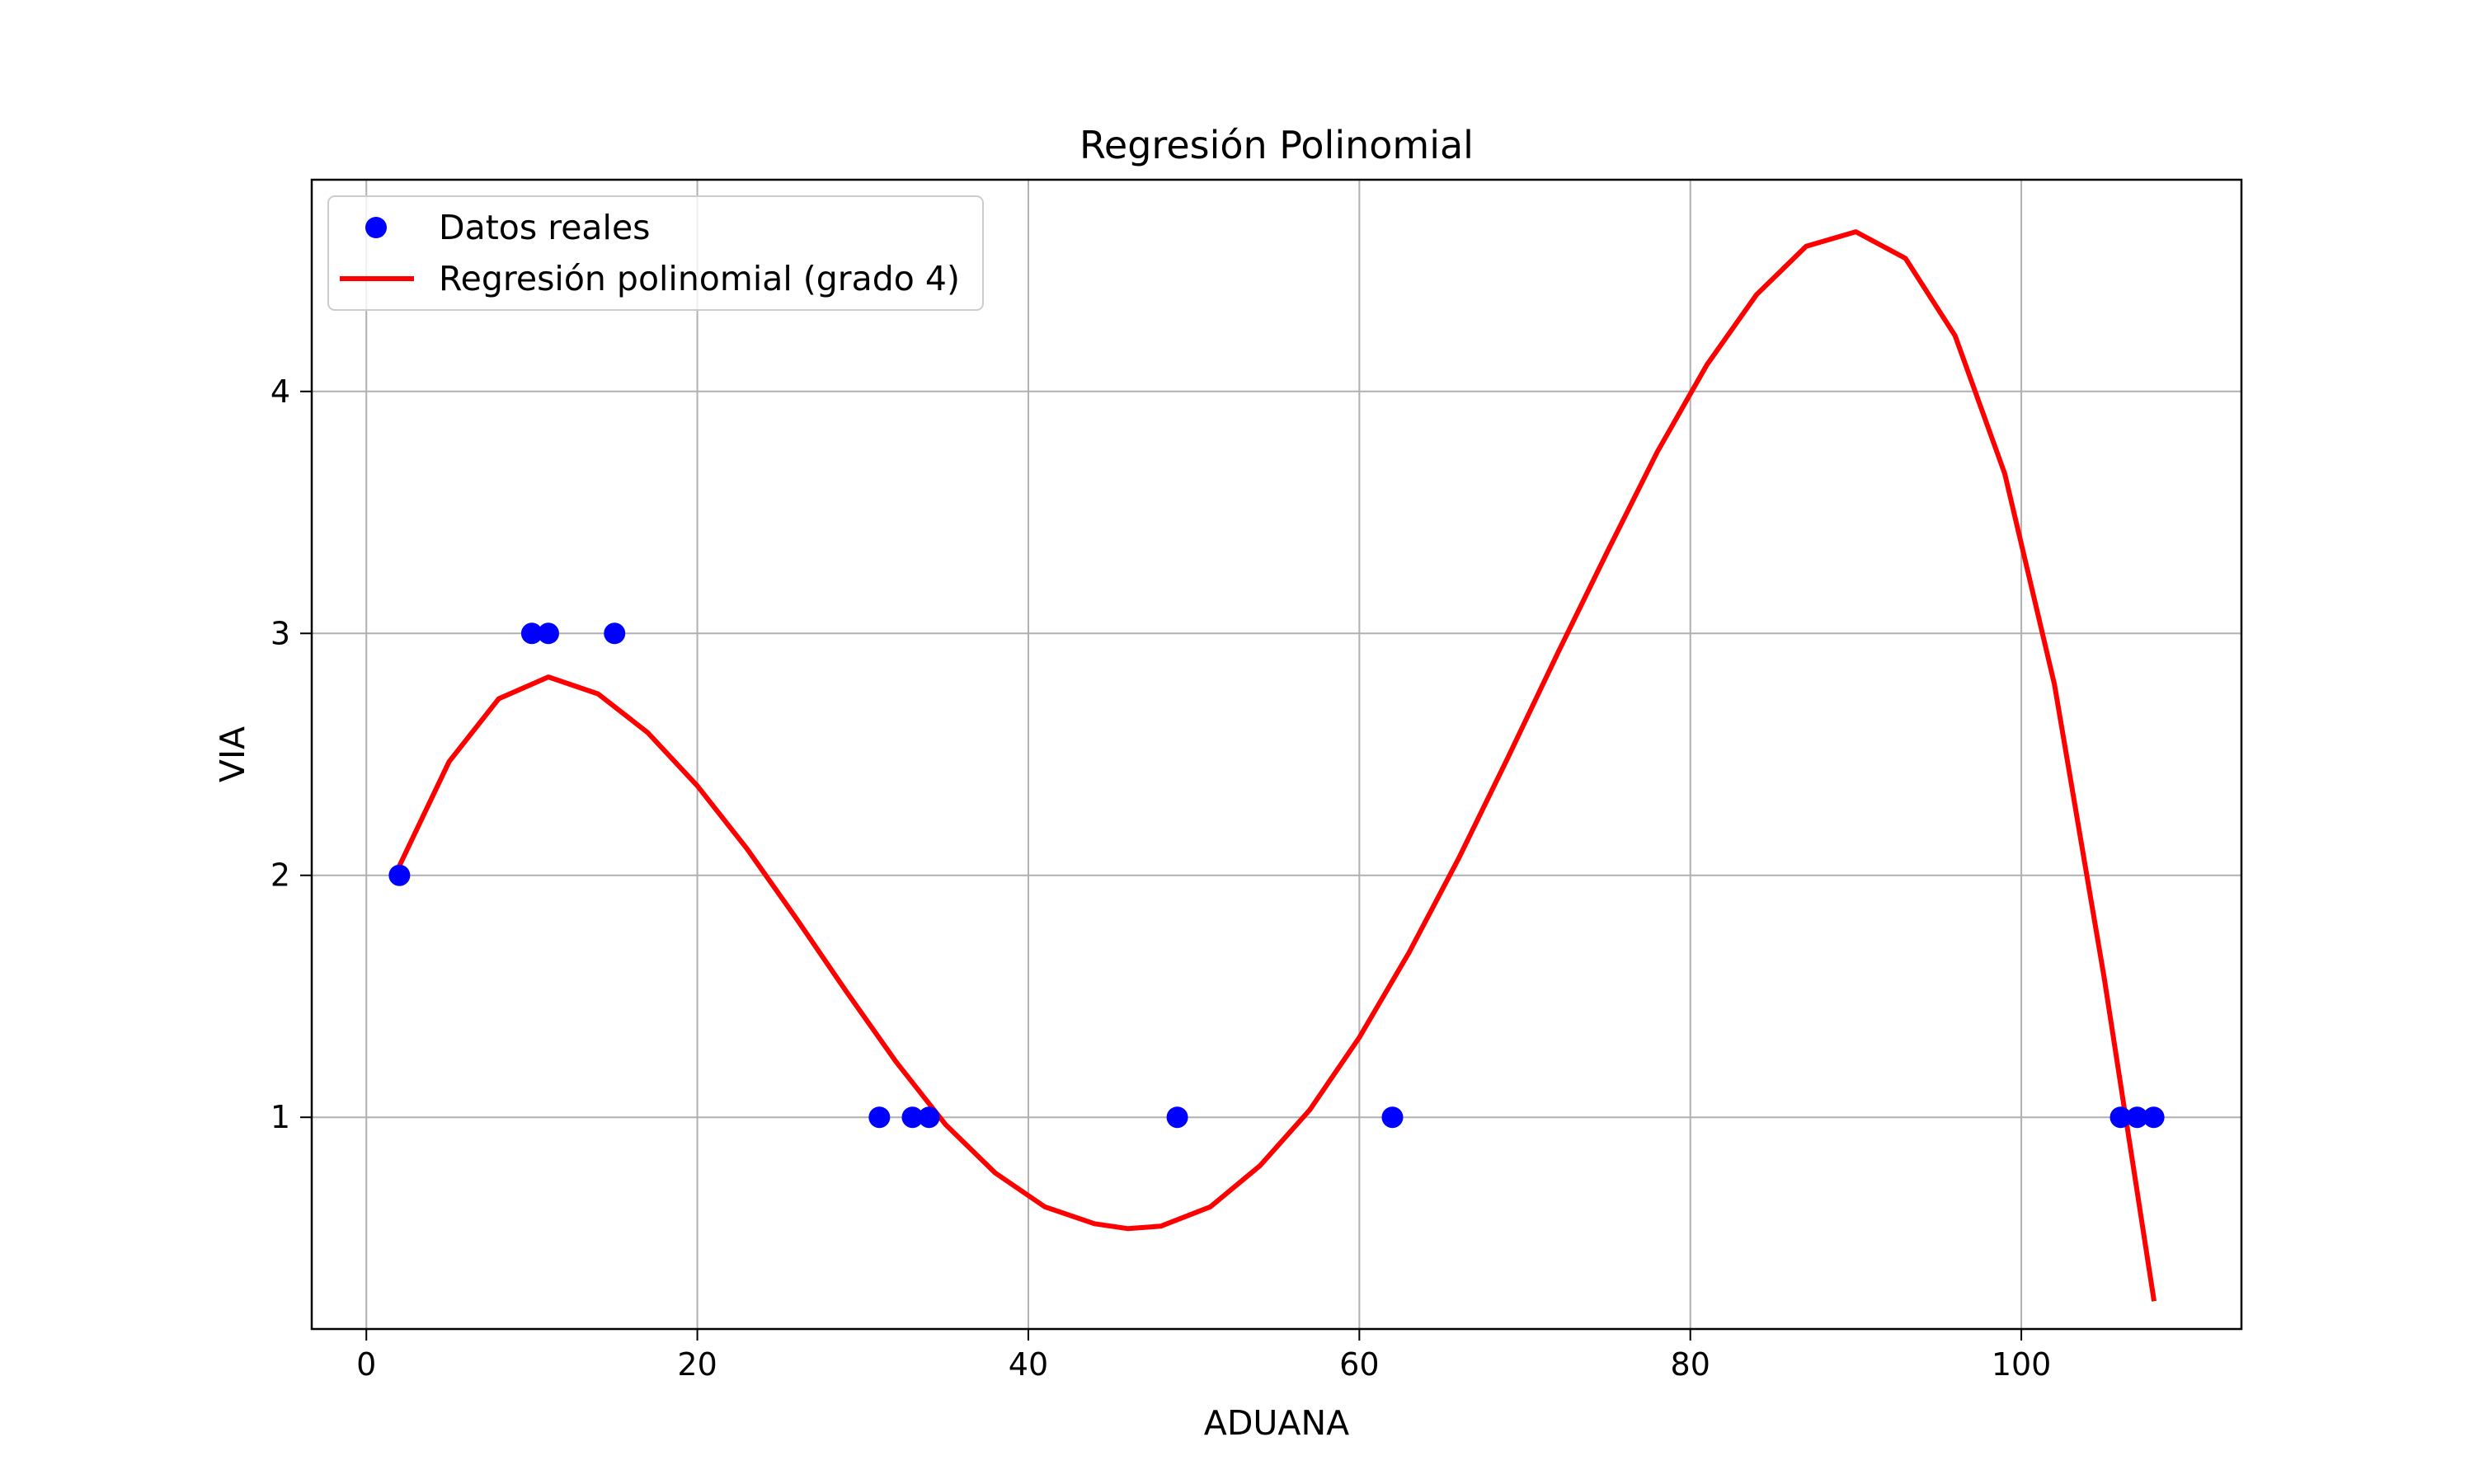  Describe the element at coordinates (280, 391) in the screenshot. I see `y-tick-label: 4` at that location.